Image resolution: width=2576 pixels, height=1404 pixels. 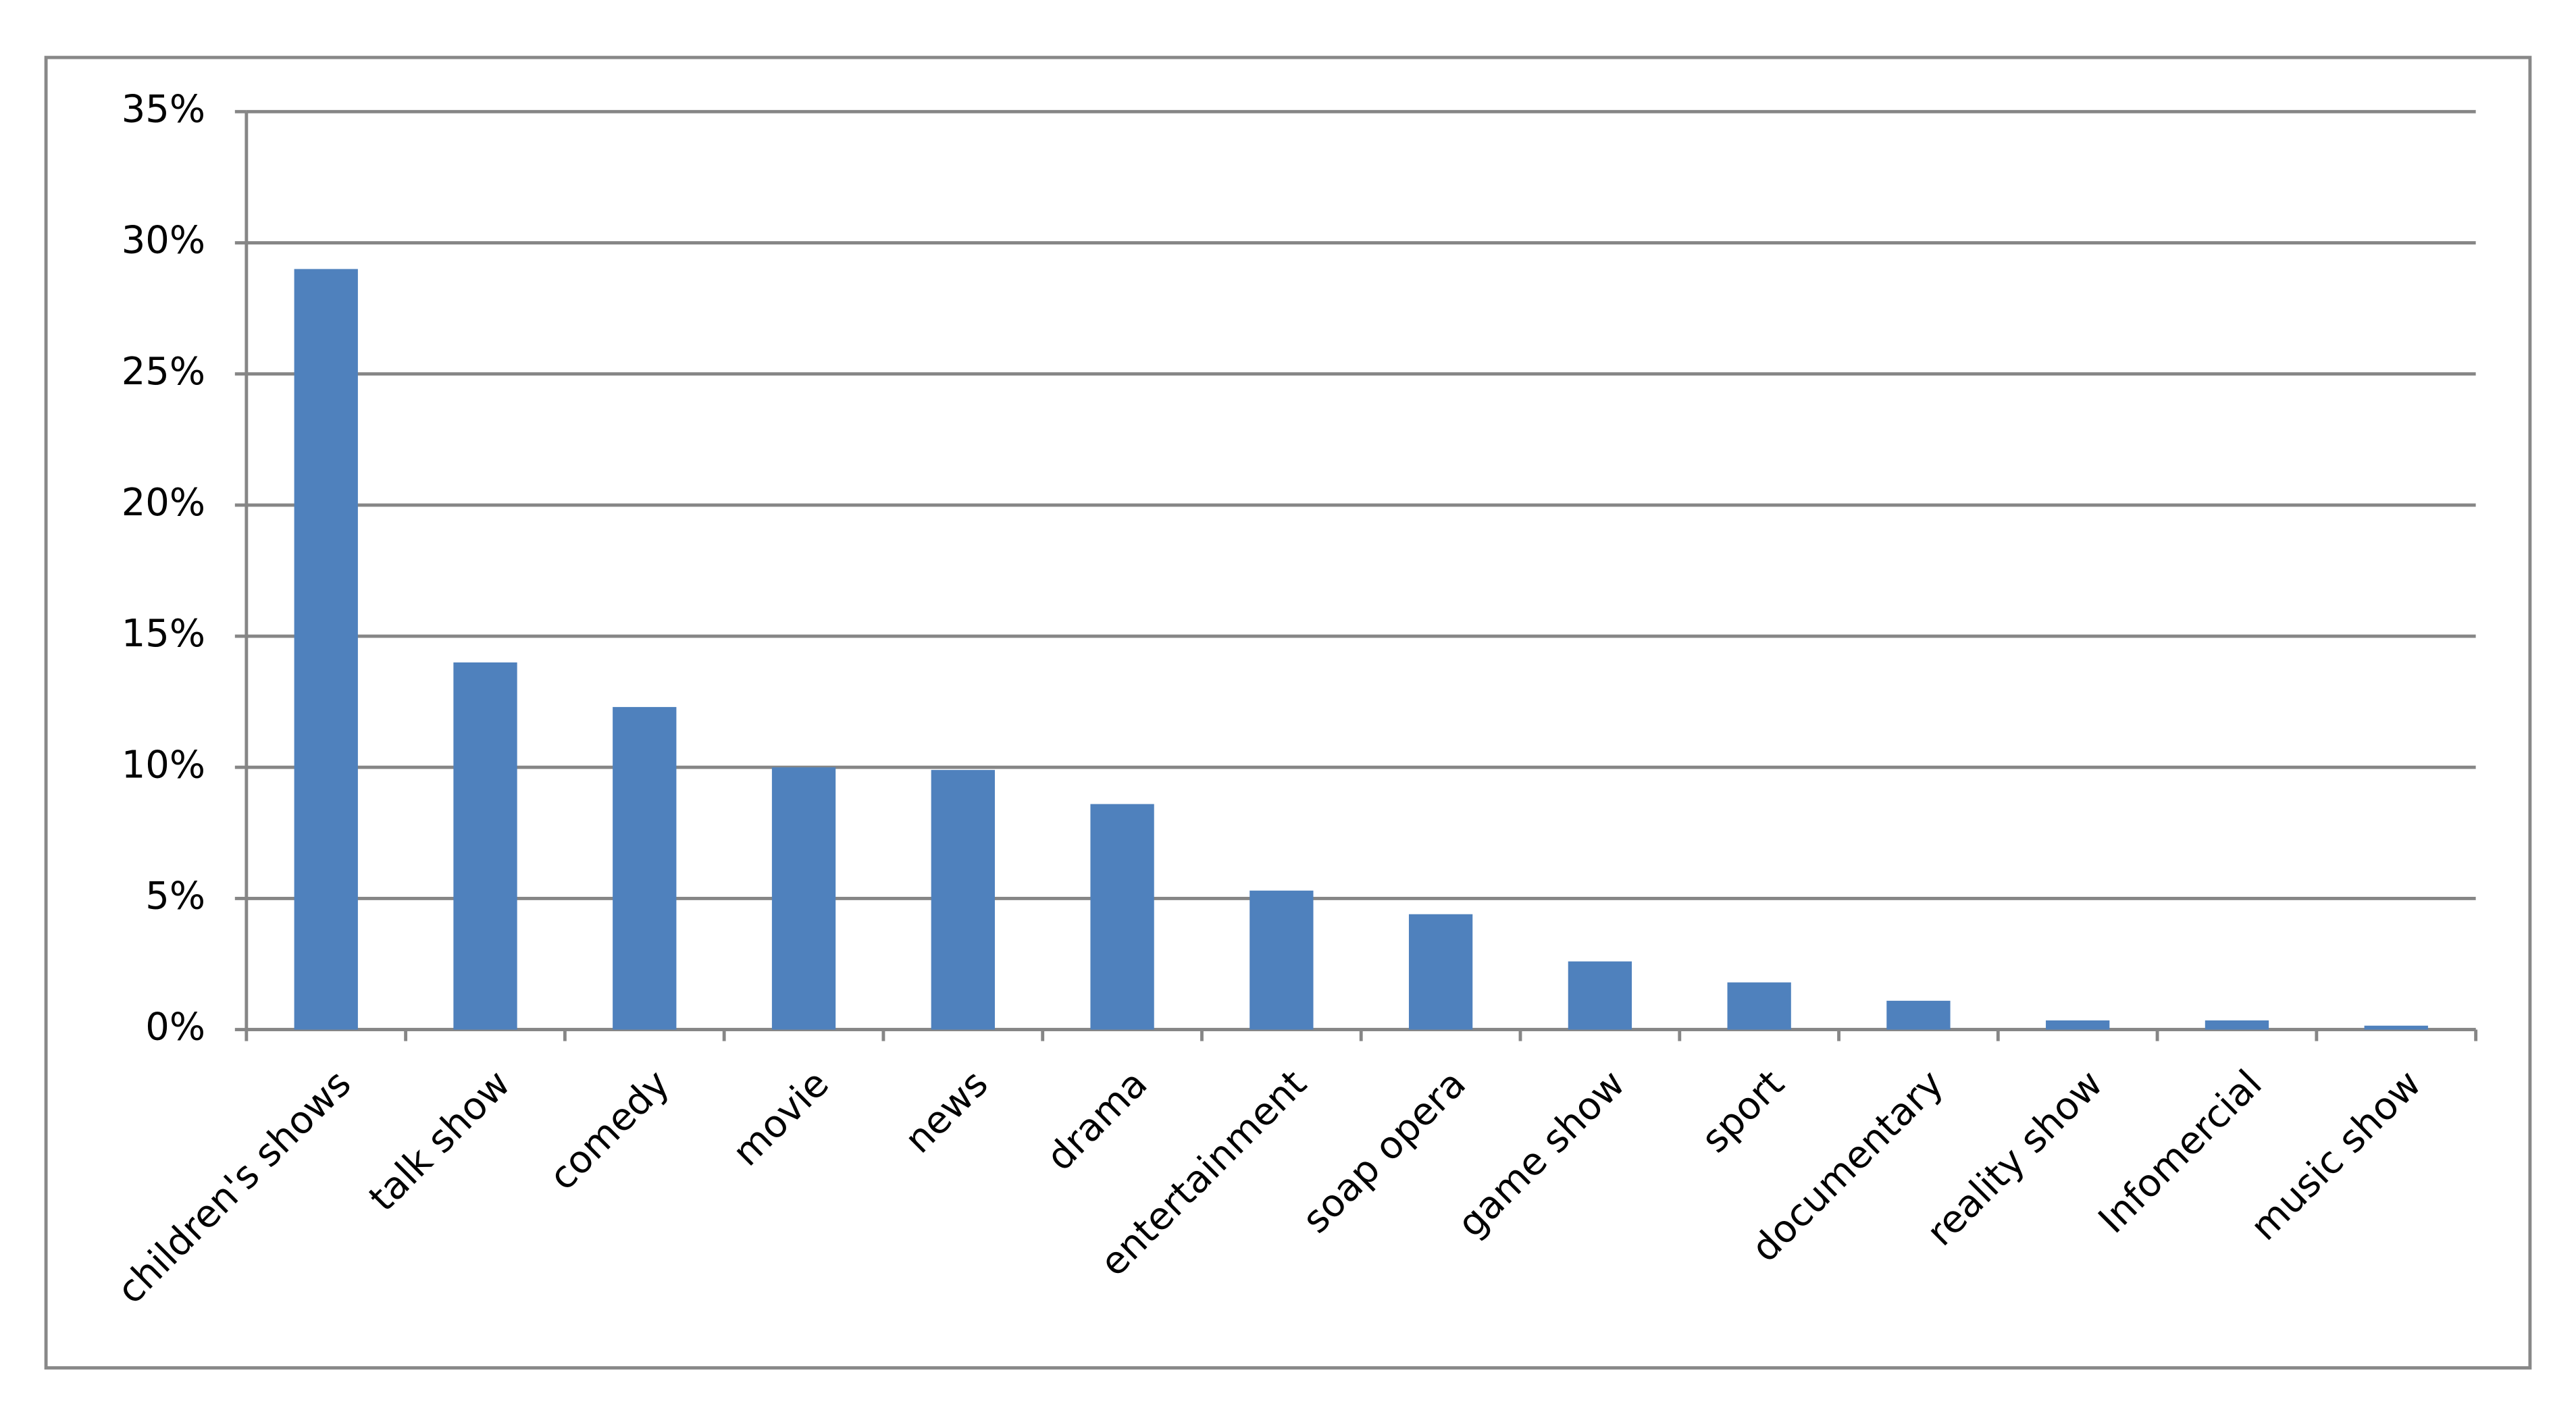 I want to click on y-tick-label: 15%, so click(x=163, y=634).